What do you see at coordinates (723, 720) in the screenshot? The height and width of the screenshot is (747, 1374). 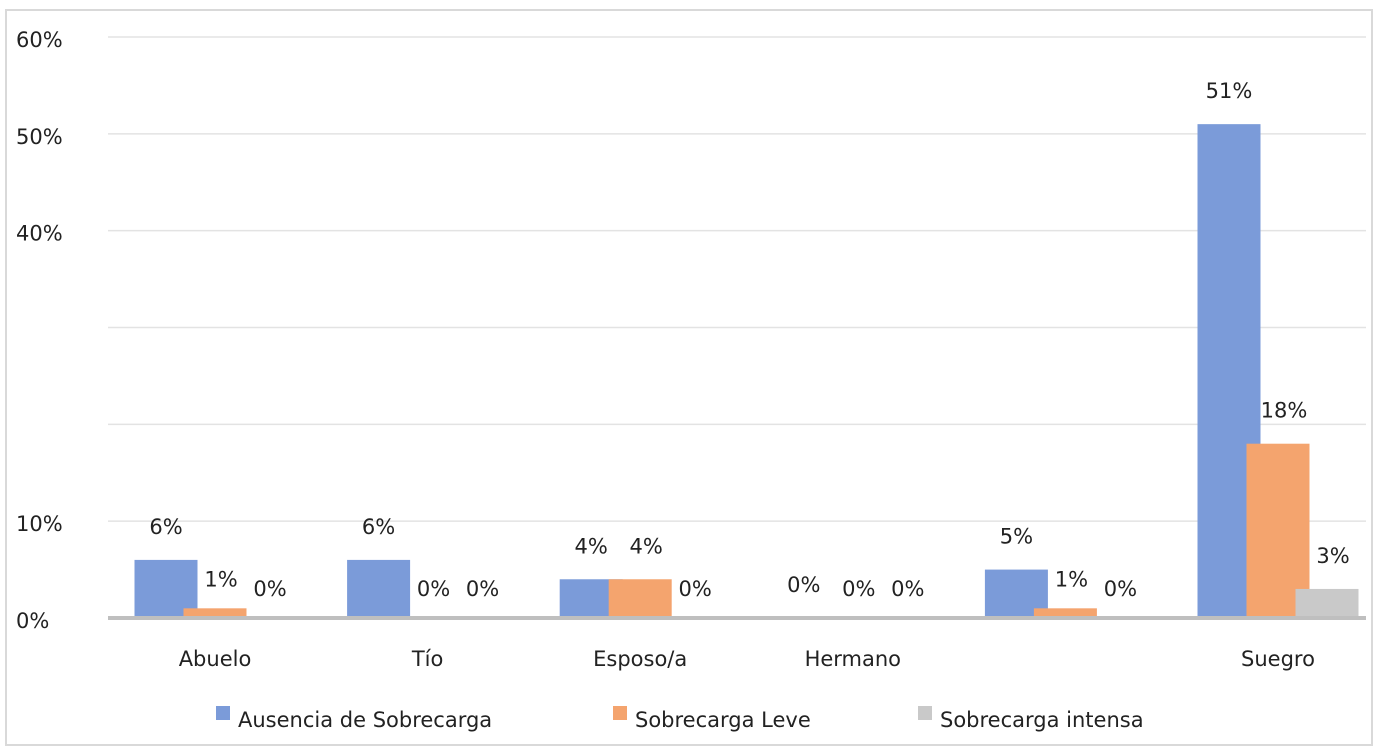 I see `legend-label: Sobrecarga Leve` at bounding box center [723, 720].